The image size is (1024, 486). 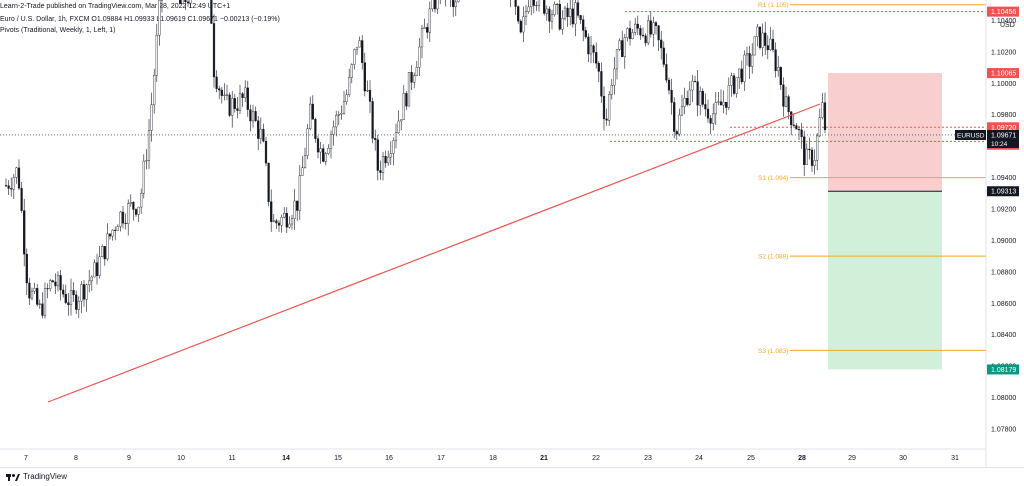 I want to click on pivot-label: S1 (1.094), so click(x=773, y=178).